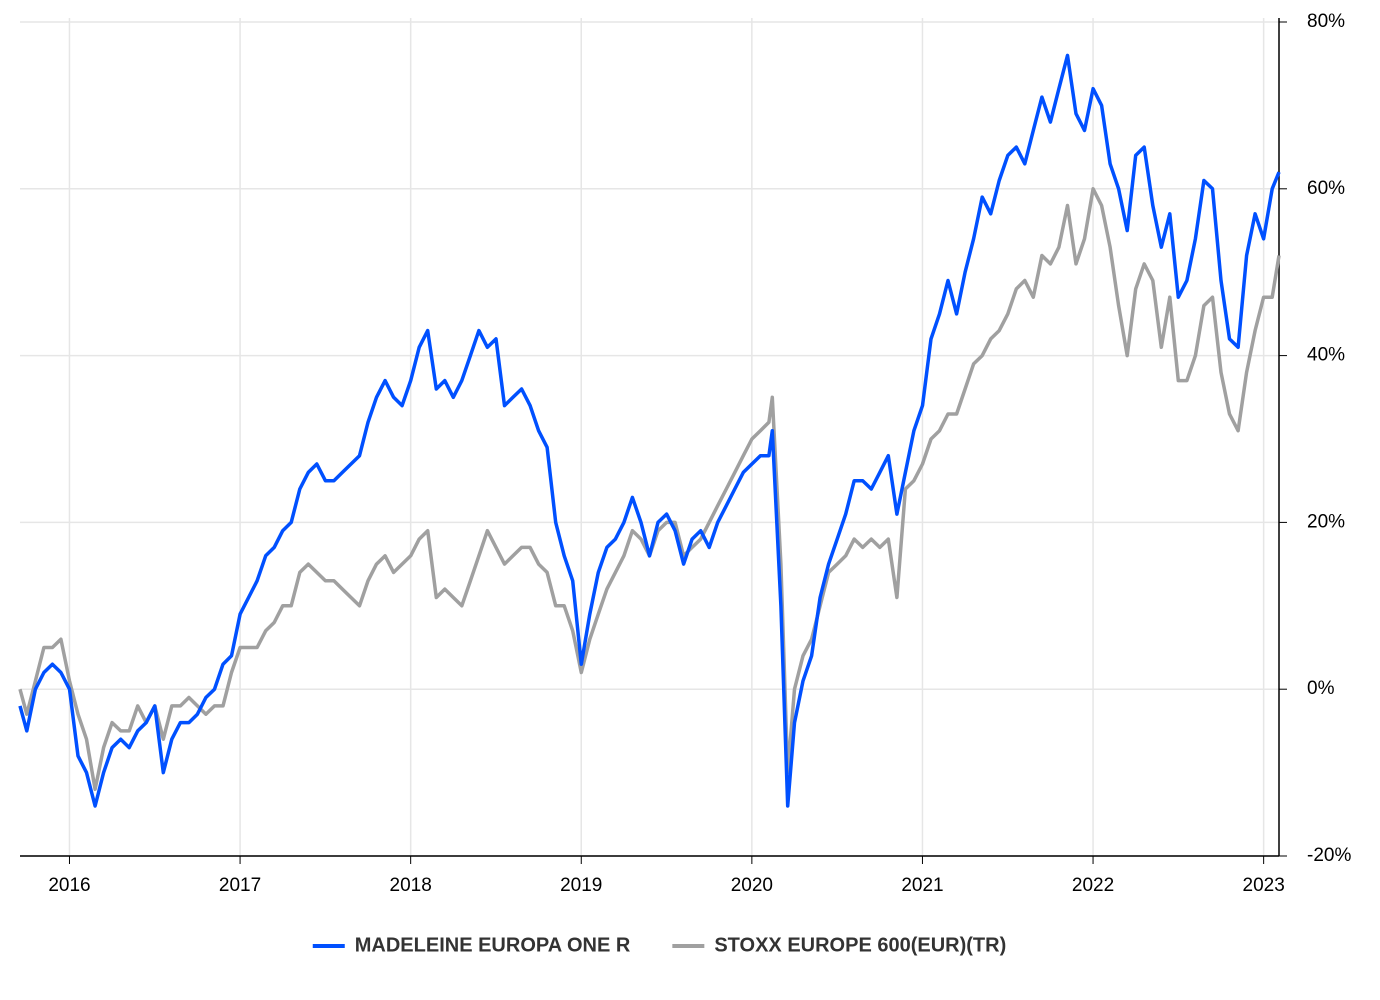 The width and height of the screenshot is (1380, 1000). Describe the element at coordinates (922, 885) in the screenshot. I see `x-tick-label: 2021` at that location.